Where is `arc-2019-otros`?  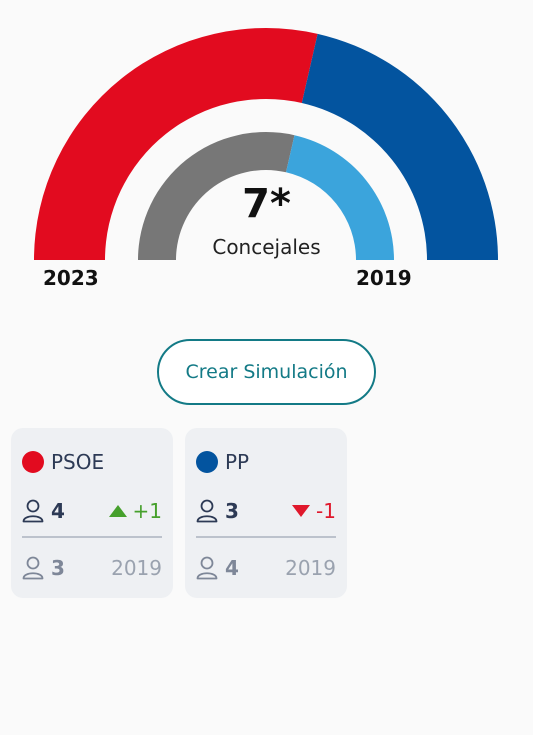
arc-2019-otros is located at coordinates (216, 195).